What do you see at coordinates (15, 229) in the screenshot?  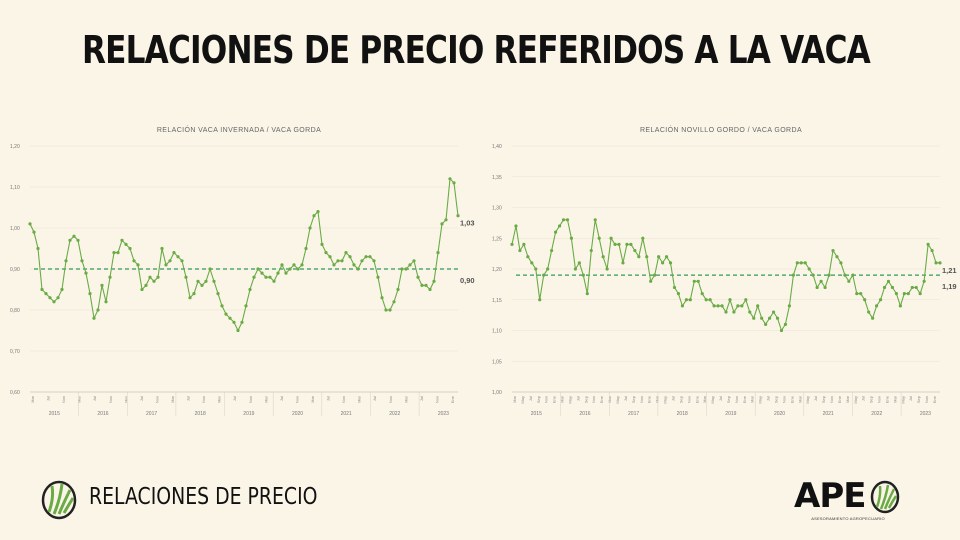 I see `y-tick-label: 1,00` at bounding box center [15, 229].